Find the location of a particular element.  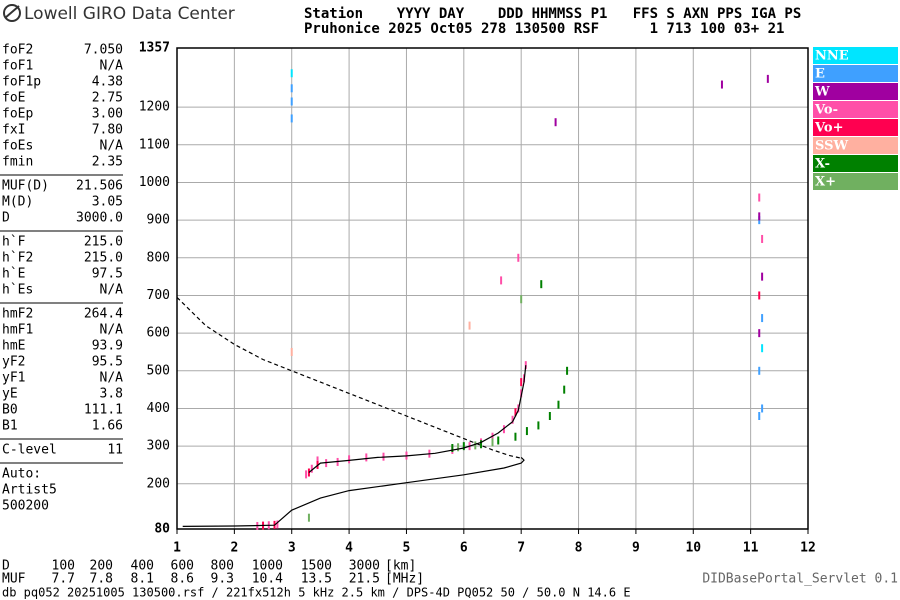

param-name: foF1p is located at coordinates (21, 82).